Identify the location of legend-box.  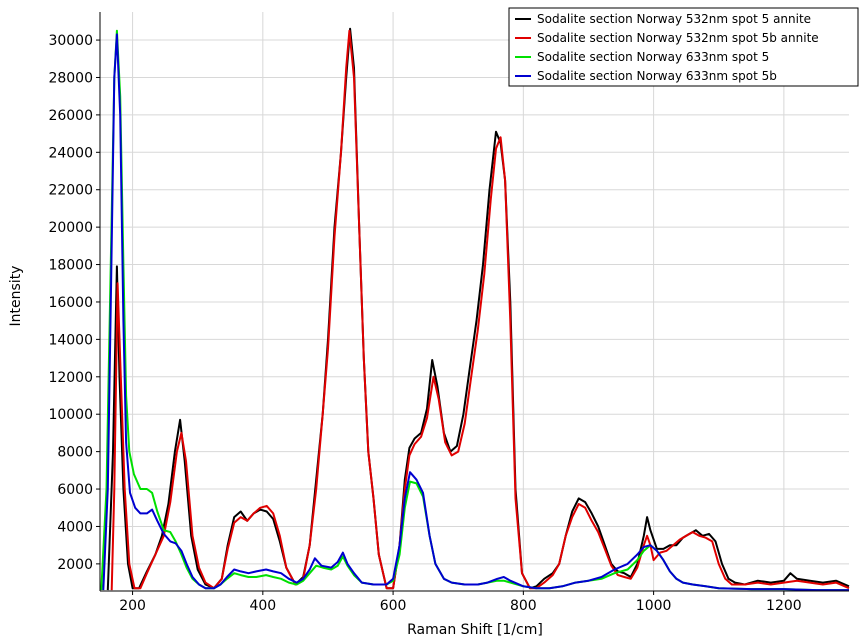
(683, 47).